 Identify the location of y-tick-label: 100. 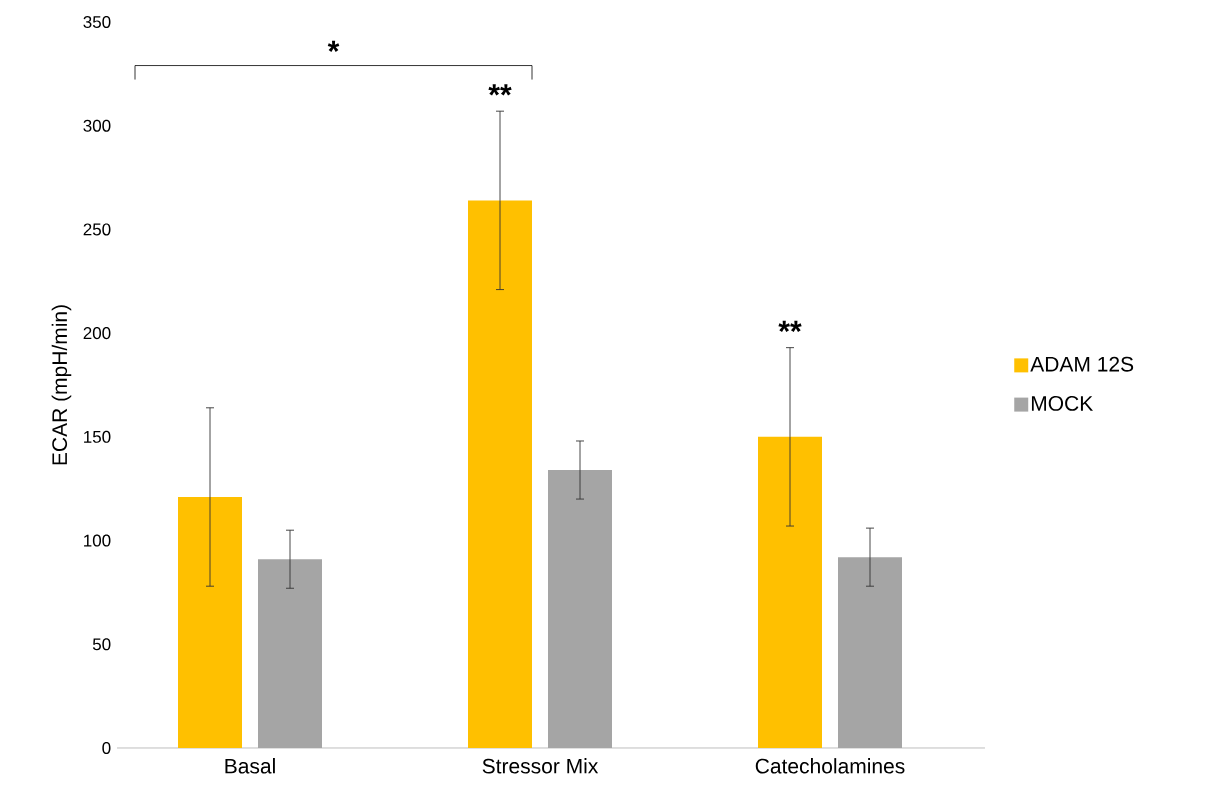
(97, 540).